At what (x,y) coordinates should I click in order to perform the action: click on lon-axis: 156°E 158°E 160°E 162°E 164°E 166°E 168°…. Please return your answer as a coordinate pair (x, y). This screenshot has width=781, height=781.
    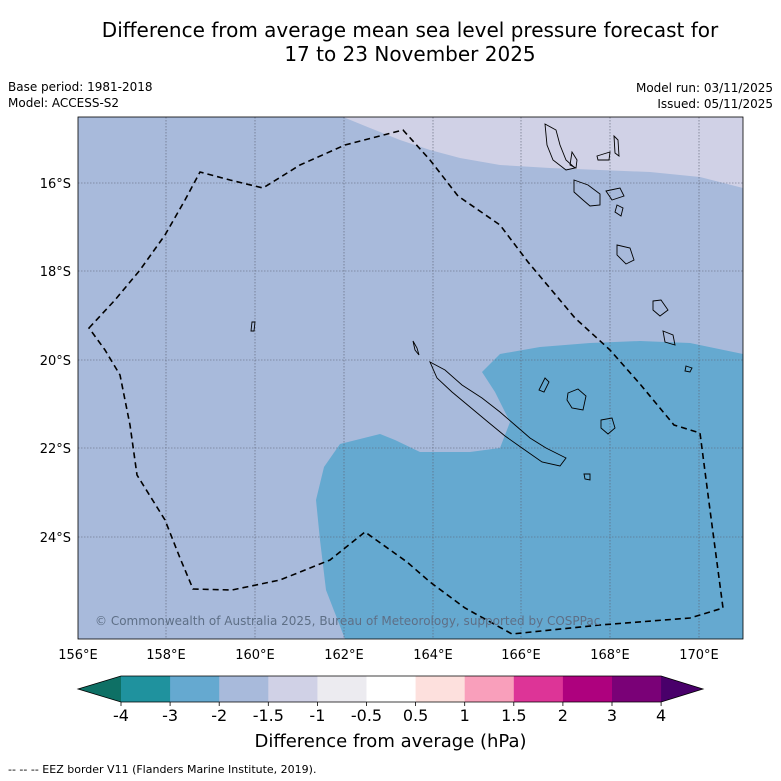
    Looking at the image, I should click on (388, 655).